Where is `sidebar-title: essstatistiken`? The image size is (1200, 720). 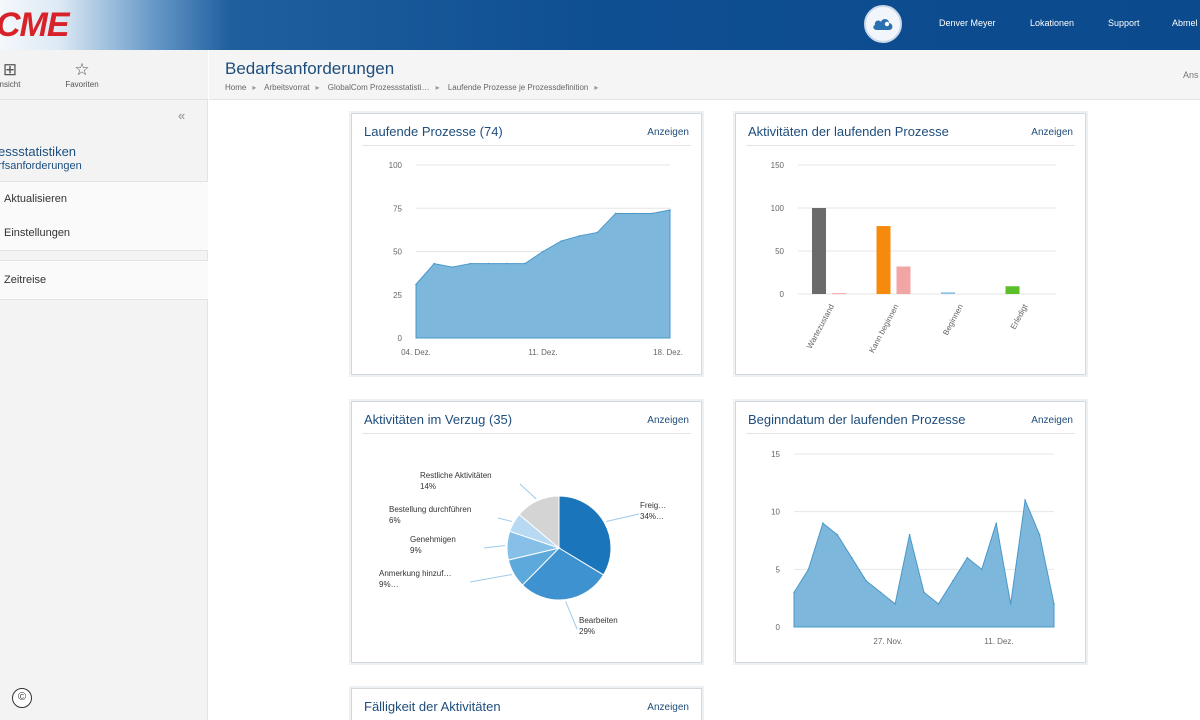
sidebar-title: essstatistiken is located at coordinates (38, 151).